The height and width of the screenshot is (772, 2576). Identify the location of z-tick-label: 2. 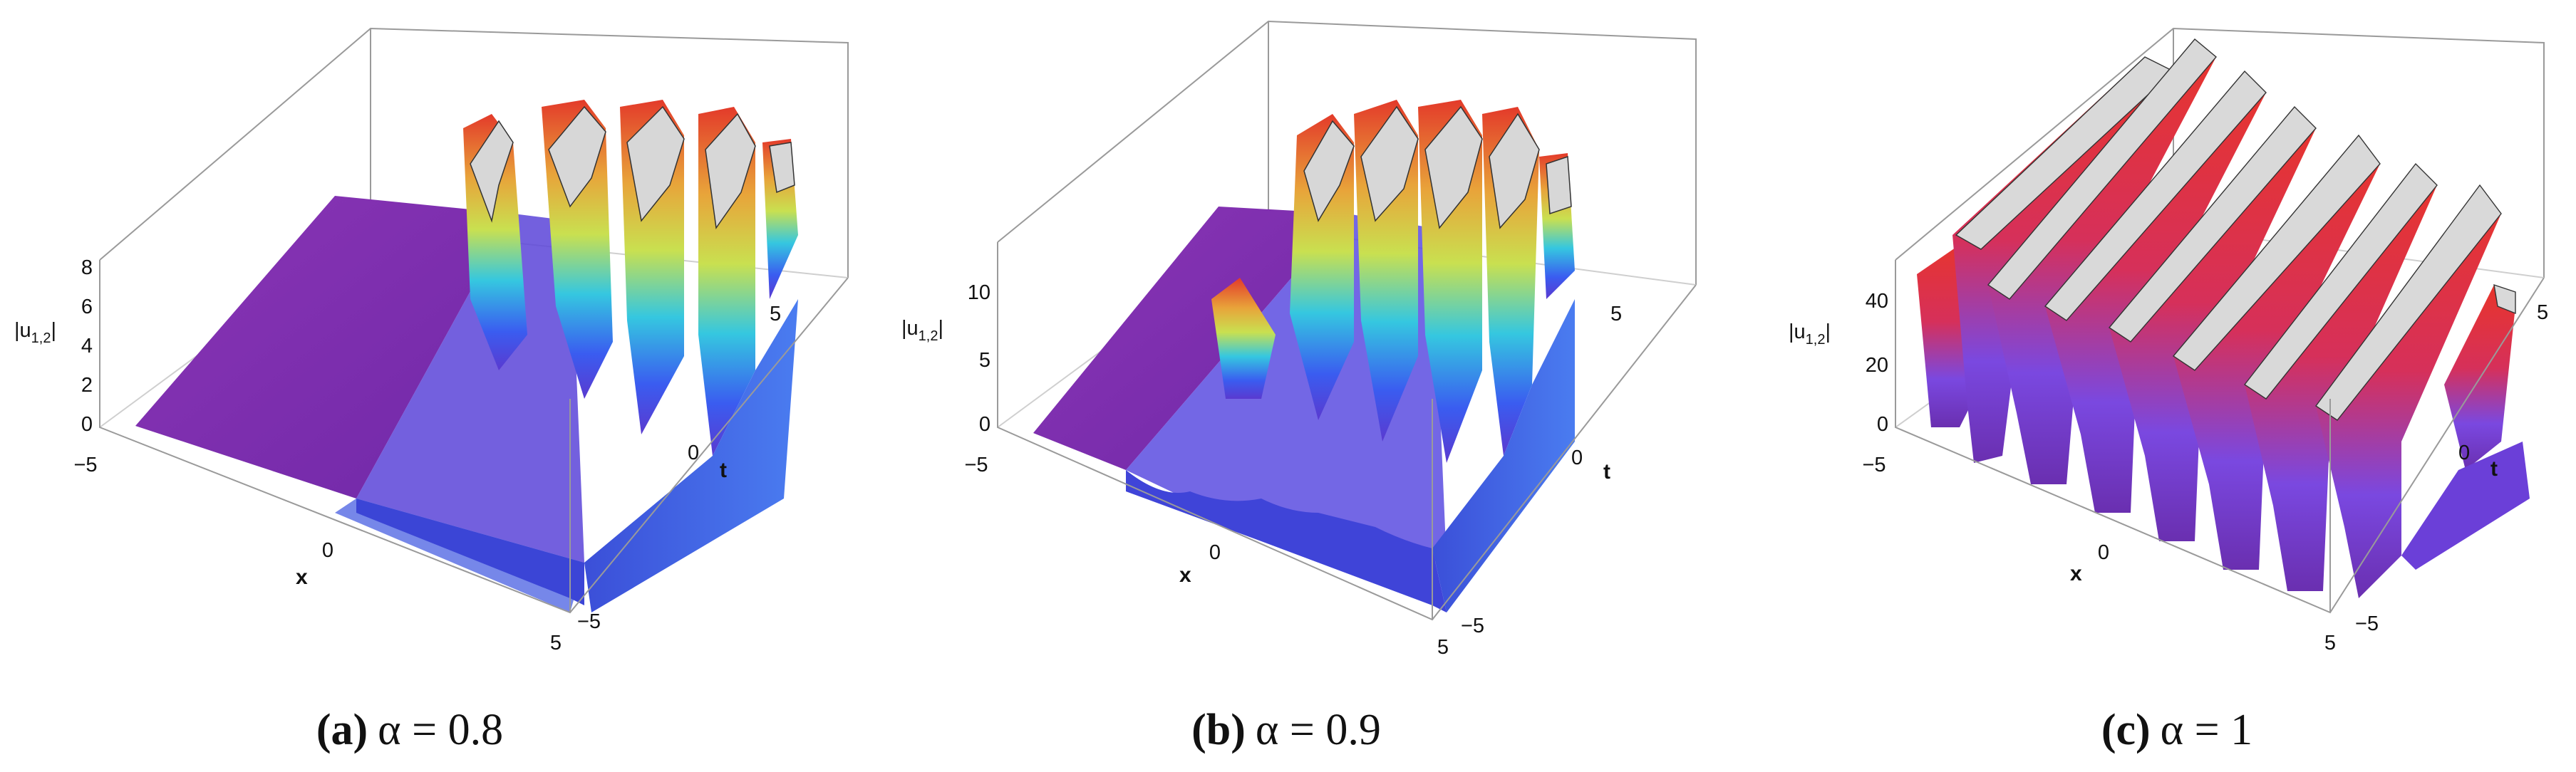
(87, 385).